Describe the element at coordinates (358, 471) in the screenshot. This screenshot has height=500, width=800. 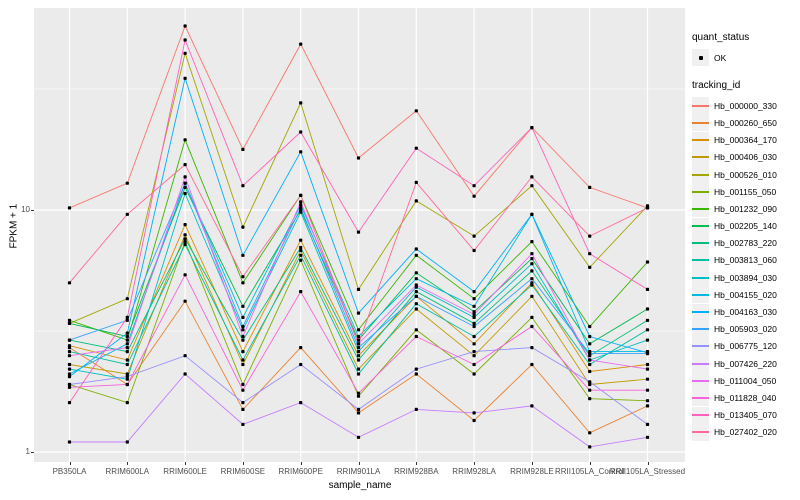
I see `x-tick-label: RRIM901LA` at that location.